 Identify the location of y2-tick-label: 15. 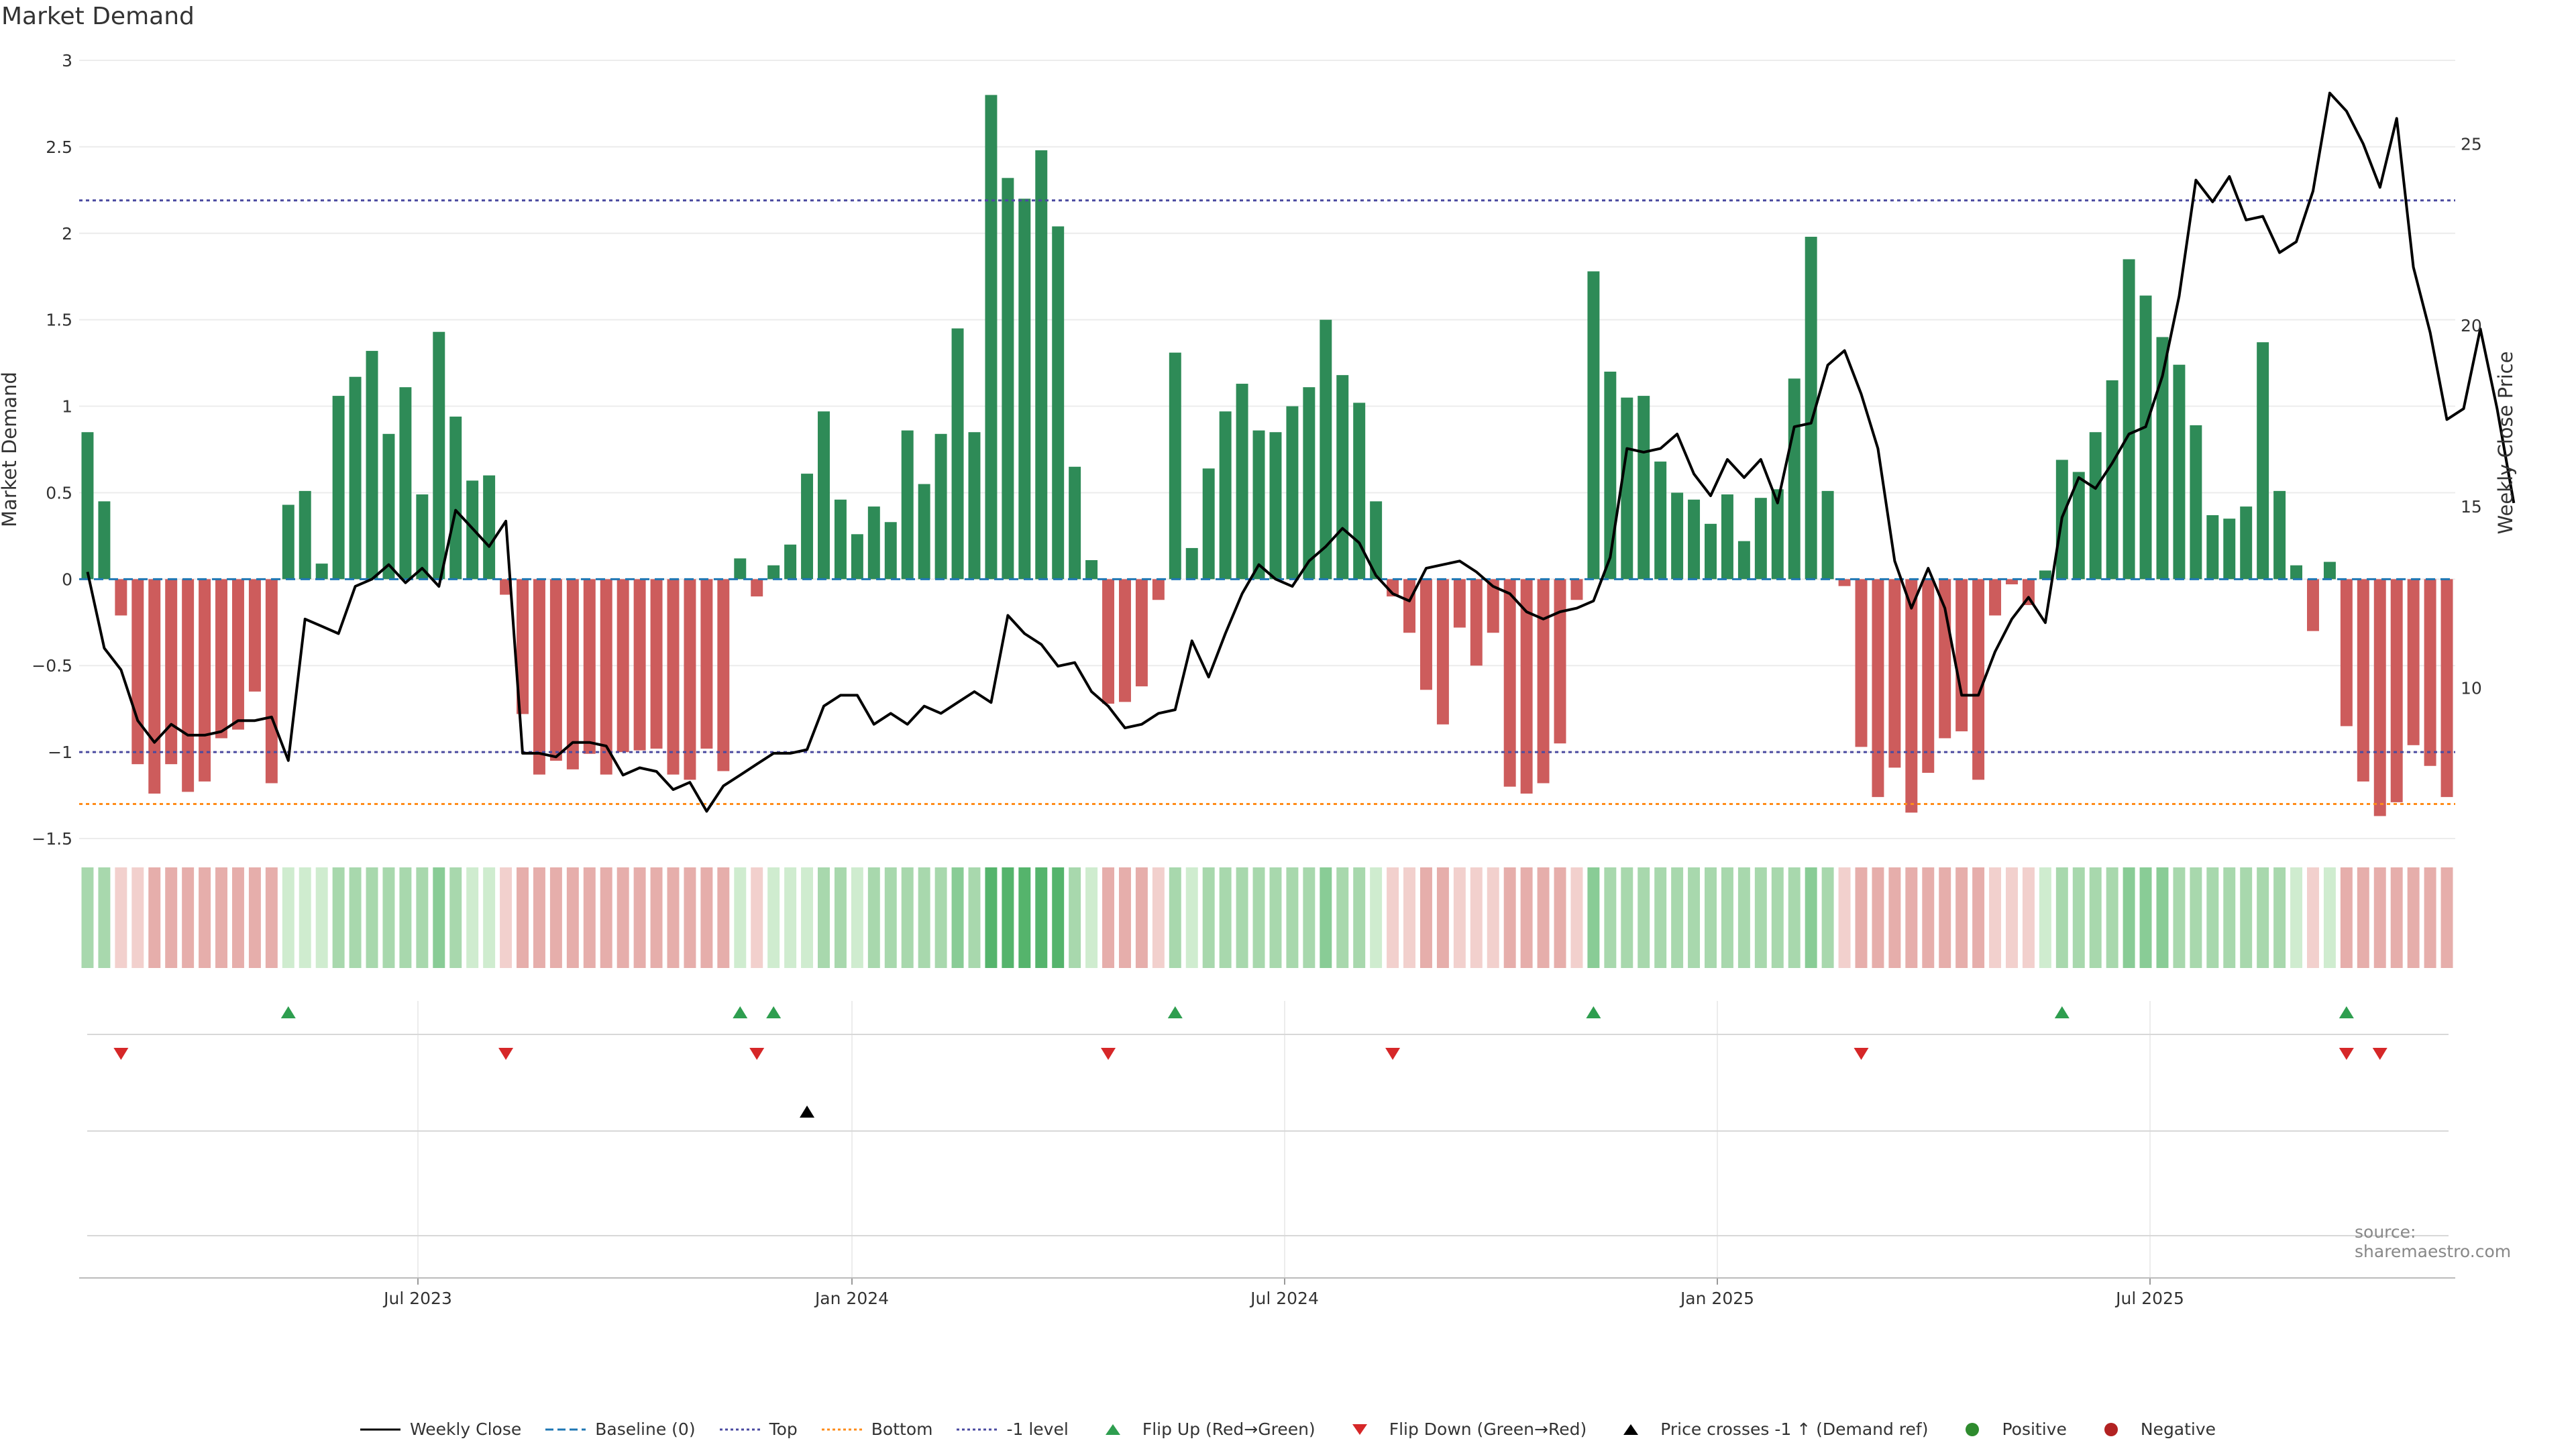
(2471, 507).